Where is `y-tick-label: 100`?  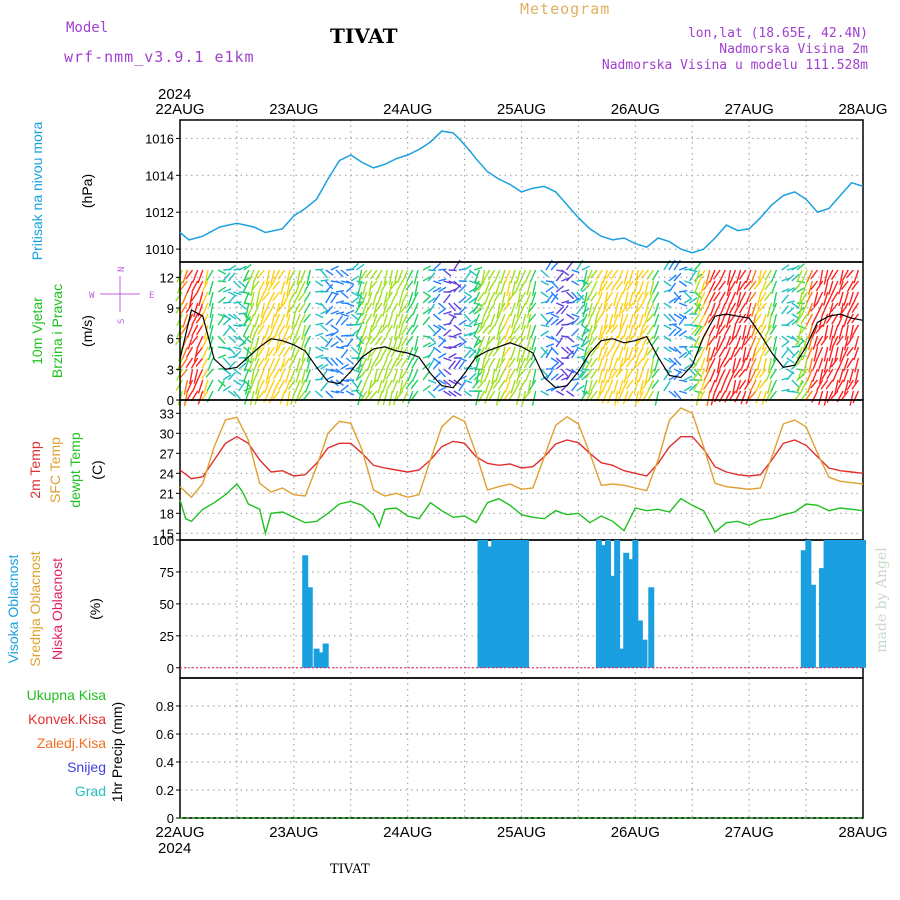 y-tick-label: 100 is located at coordinates (163, 540).